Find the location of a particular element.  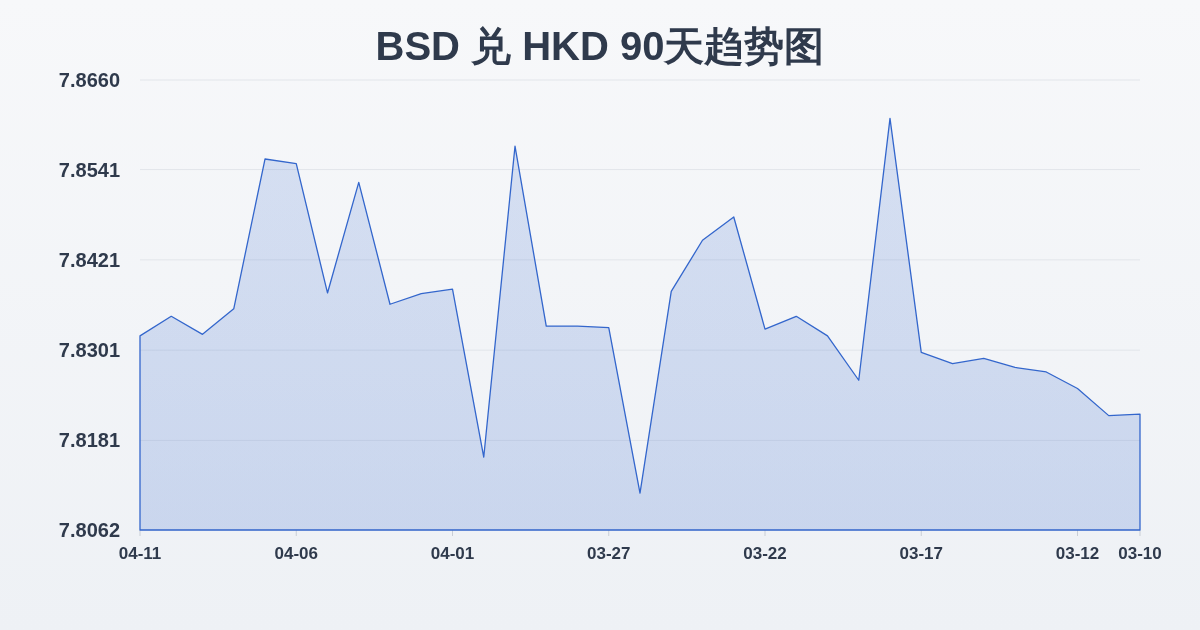

y-tick-label: 7.8181 is located at coordinates (89, 440).